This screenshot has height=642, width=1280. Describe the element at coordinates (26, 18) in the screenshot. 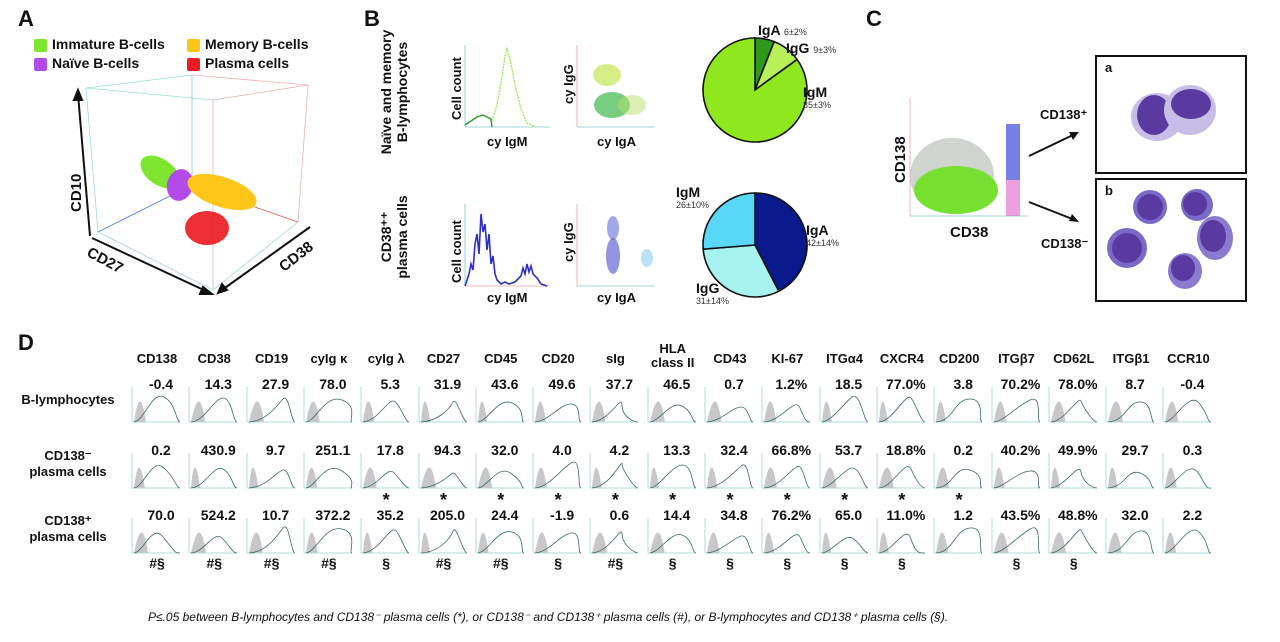

I see `panel-a-letter: A` at that location.